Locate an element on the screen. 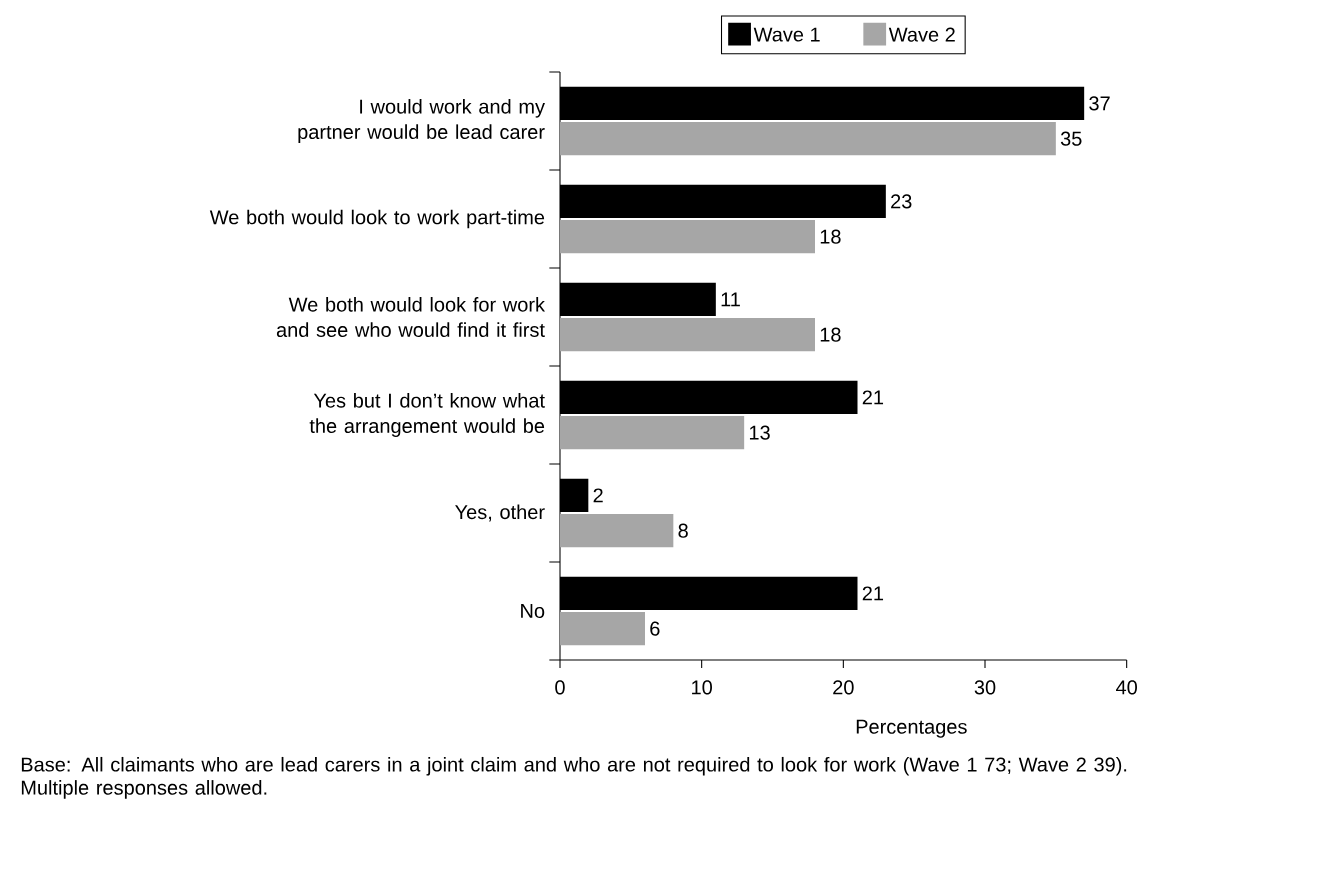  text: Multiple responses allowed. is located at coordinates (144, 789).